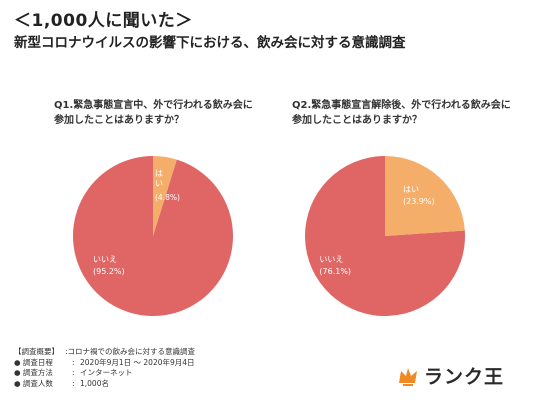 This screenshot has height=400, width=533. Describe the element at coordinates (106, 372) in the screenshot. I see `survey-value: インターネット` at that location.